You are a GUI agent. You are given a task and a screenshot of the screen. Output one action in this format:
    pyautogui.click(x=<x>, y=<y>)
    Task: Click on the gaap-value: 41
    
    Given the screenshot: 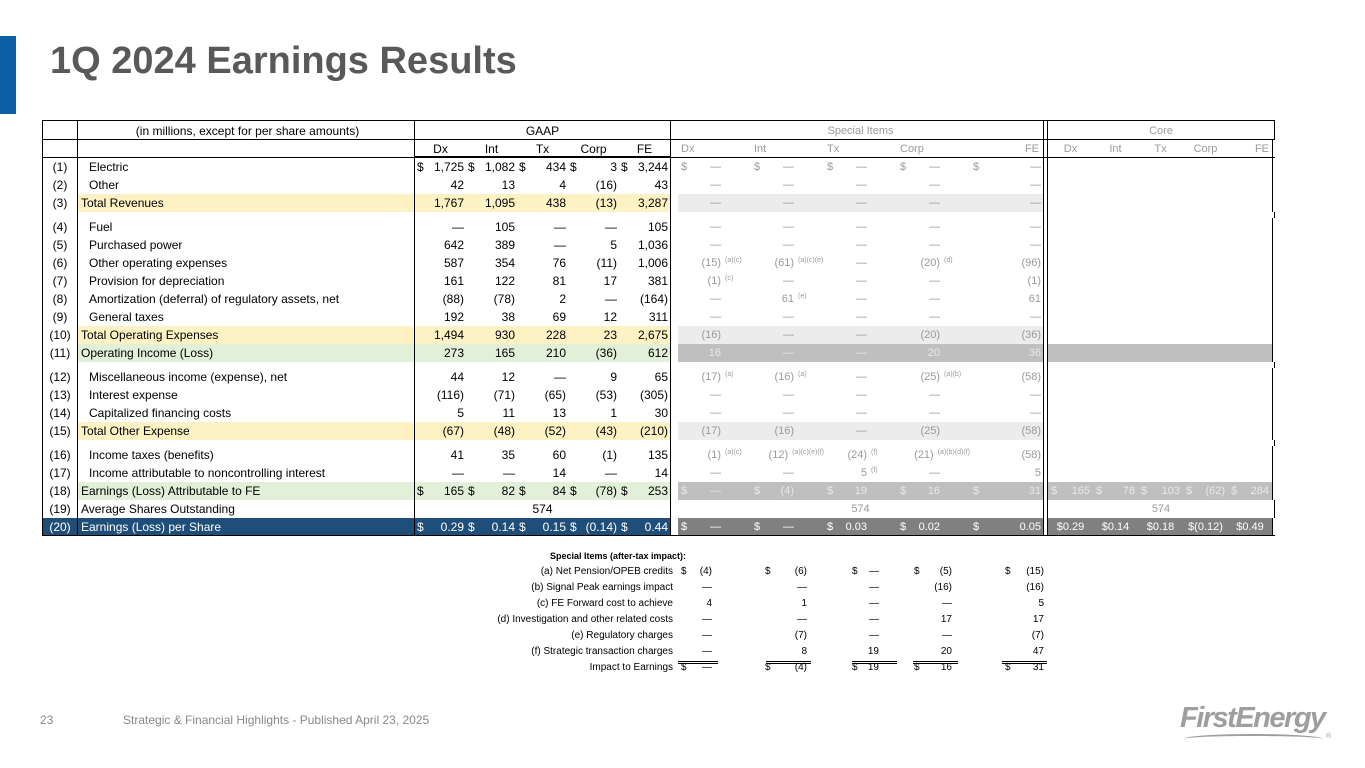 What is the action you would take?
    pyautogui.click(x=457, y=455)
    